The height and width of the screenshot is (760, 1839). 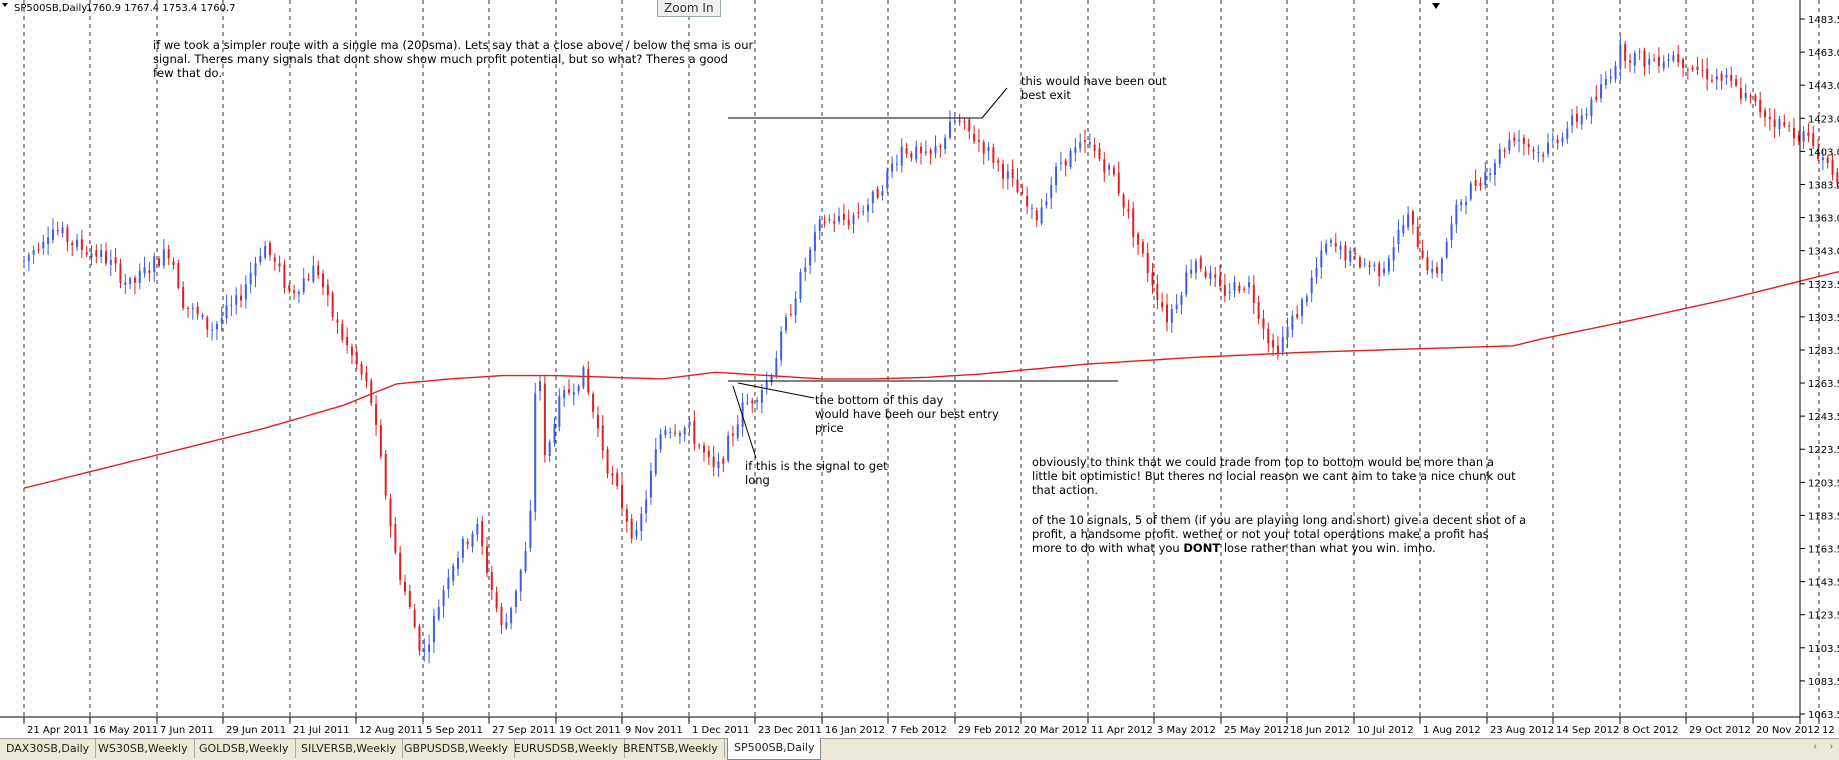 What do you see at coordinates (1815, 746) in the screenshot?
I see `scroll-left-icon: ‹` at bounding box center [1815, 746].